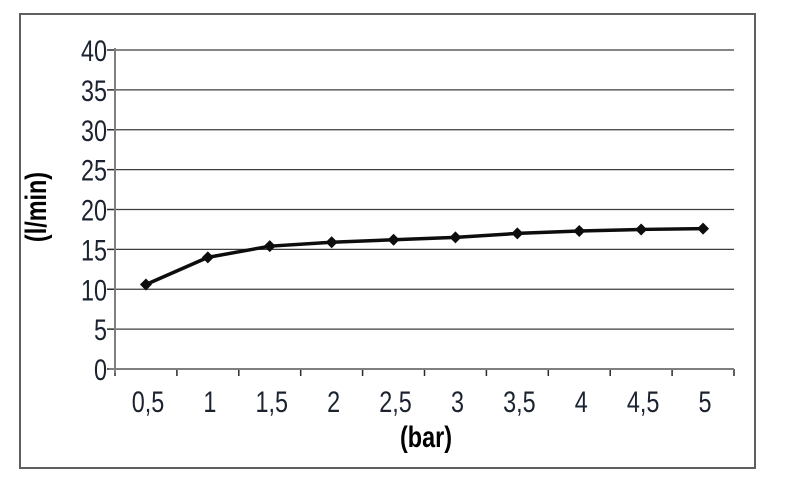 This screenshot has width=800, height=504. I want to click on x-tick-label: 1, so click(209, 401).